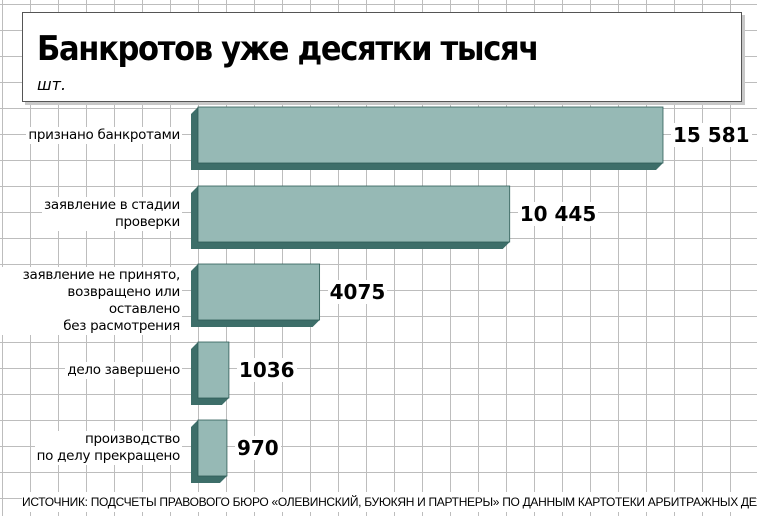  Describe the element at coordinates (104, 135) in the screenshot. I see `category-label: признано банкротами` at that location.